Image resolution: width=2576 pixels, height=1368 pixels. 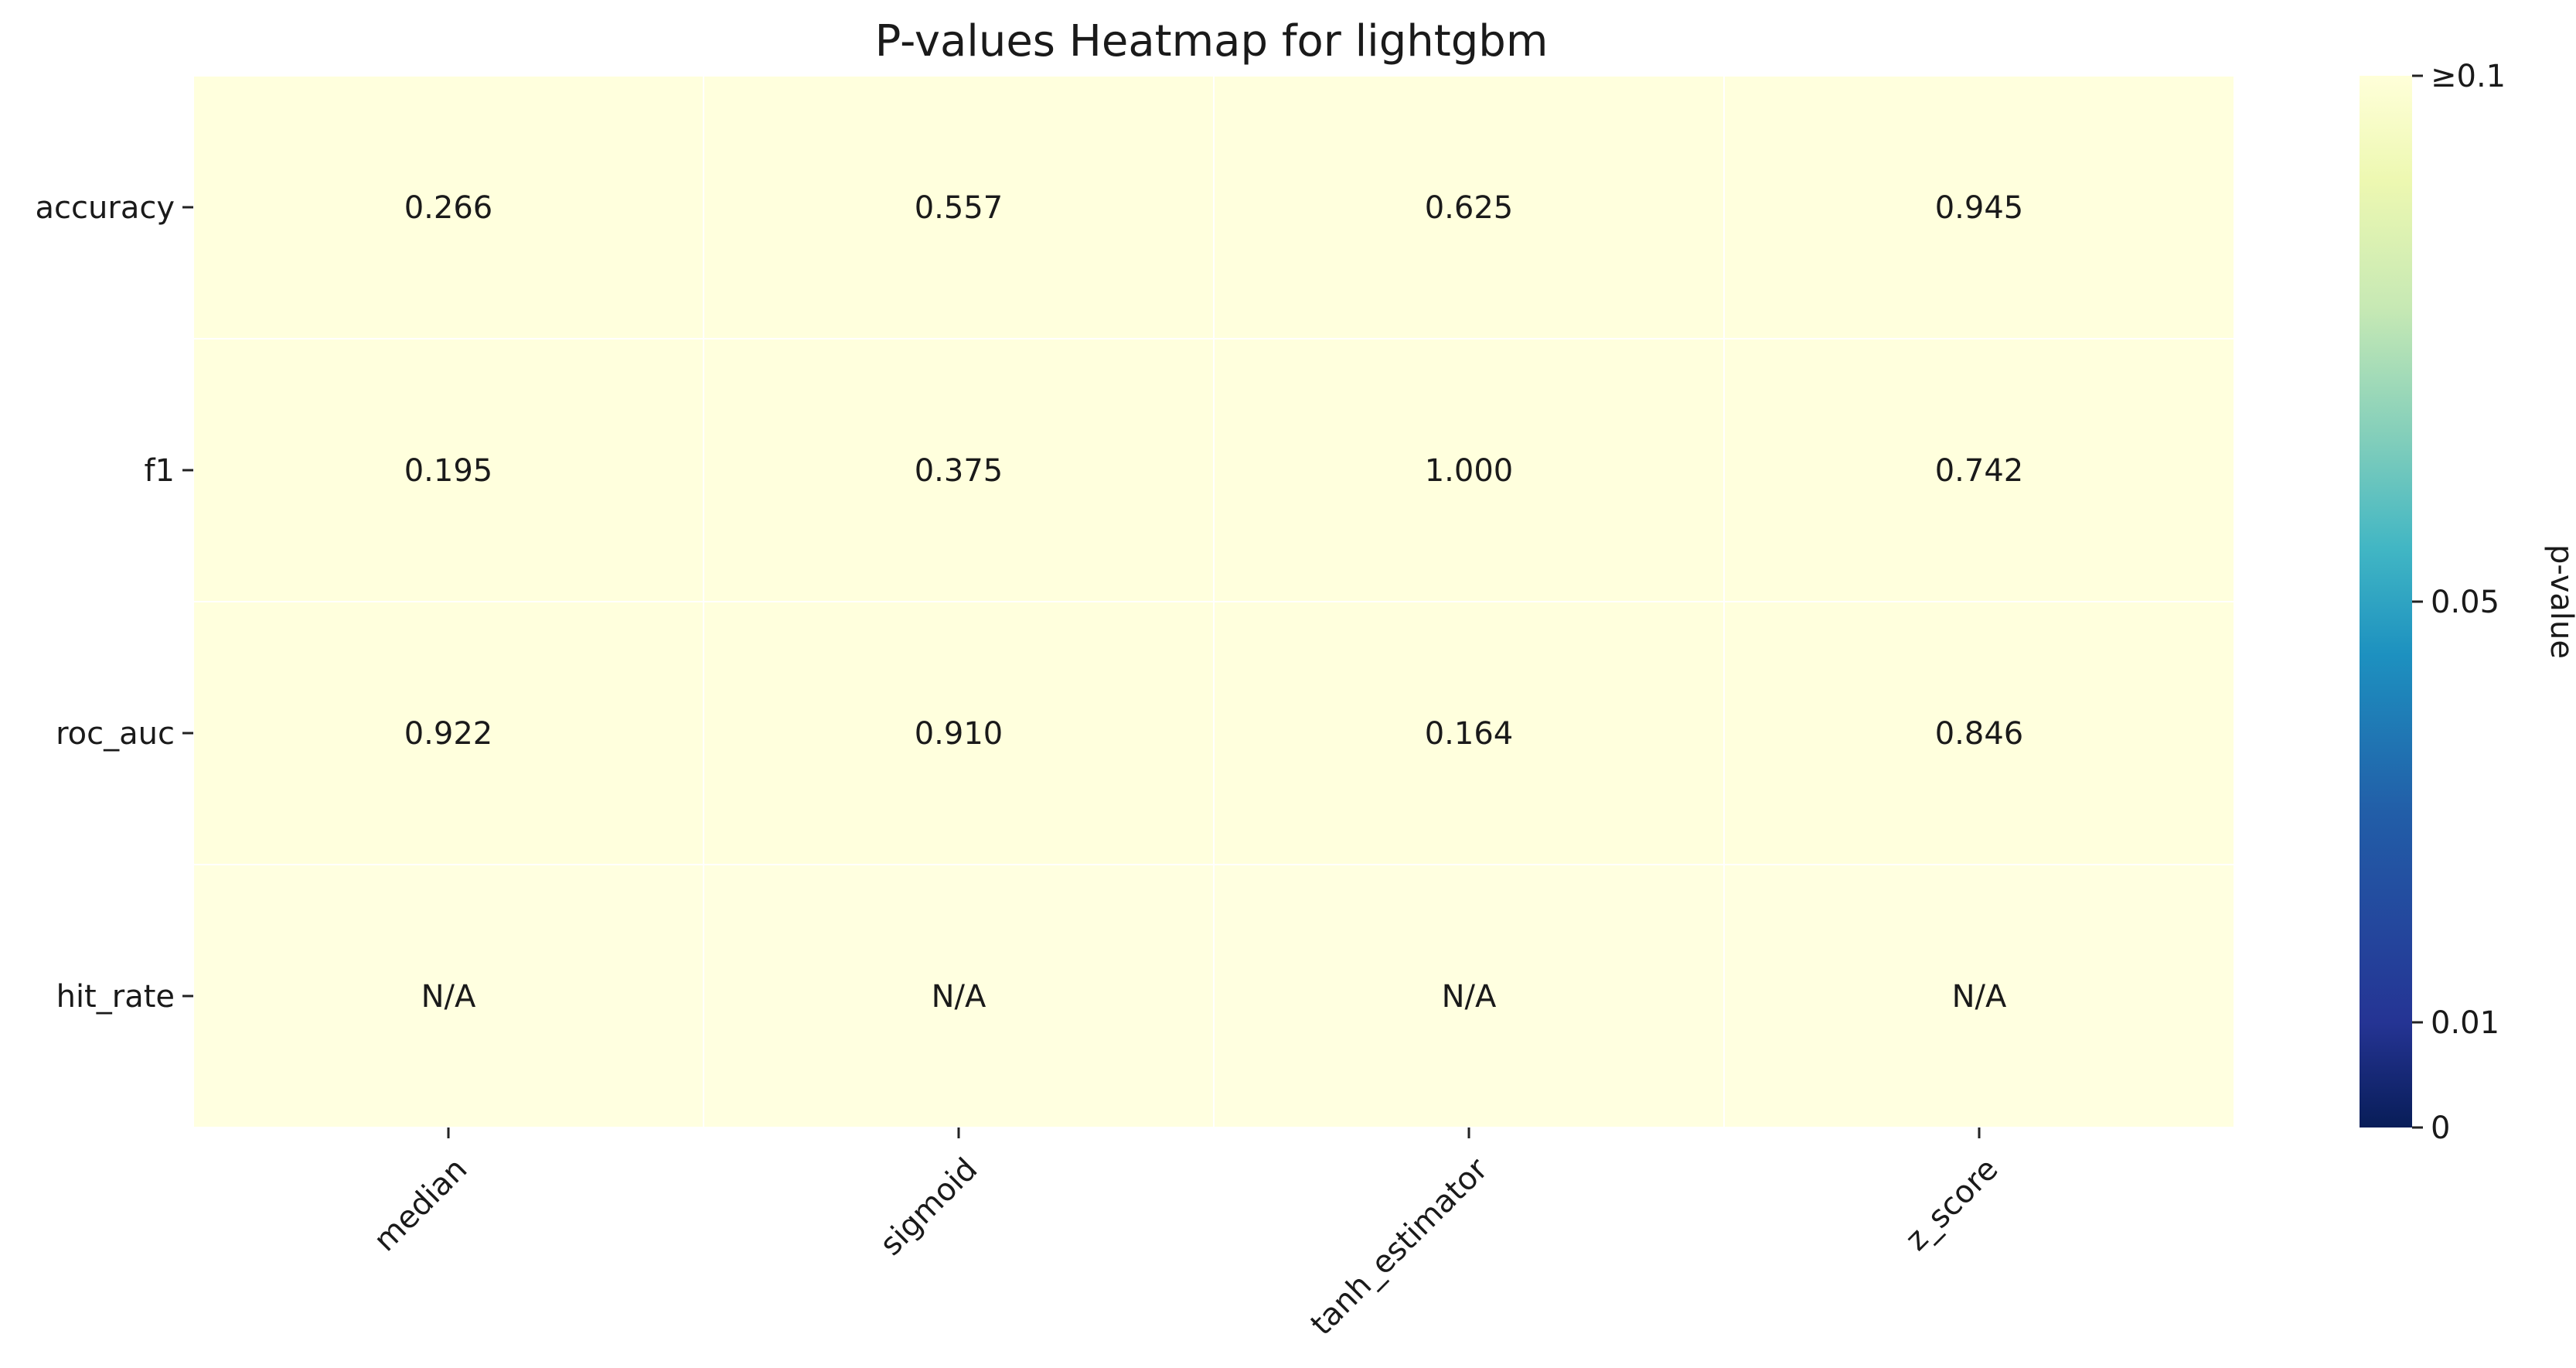 I want to click on column-tick-labels: median sigmoid tanh_estimator z_score, so click(x=1186, y=1234).